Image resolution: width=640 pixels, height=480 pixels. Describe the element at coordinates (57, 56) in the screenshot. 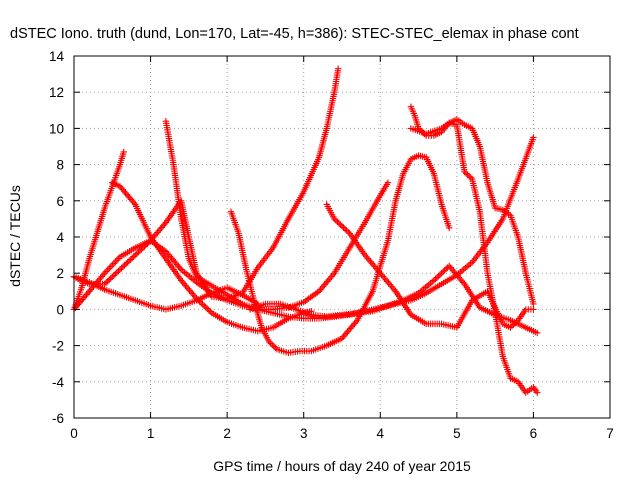

I see `y-tick-label: 14` at that location.